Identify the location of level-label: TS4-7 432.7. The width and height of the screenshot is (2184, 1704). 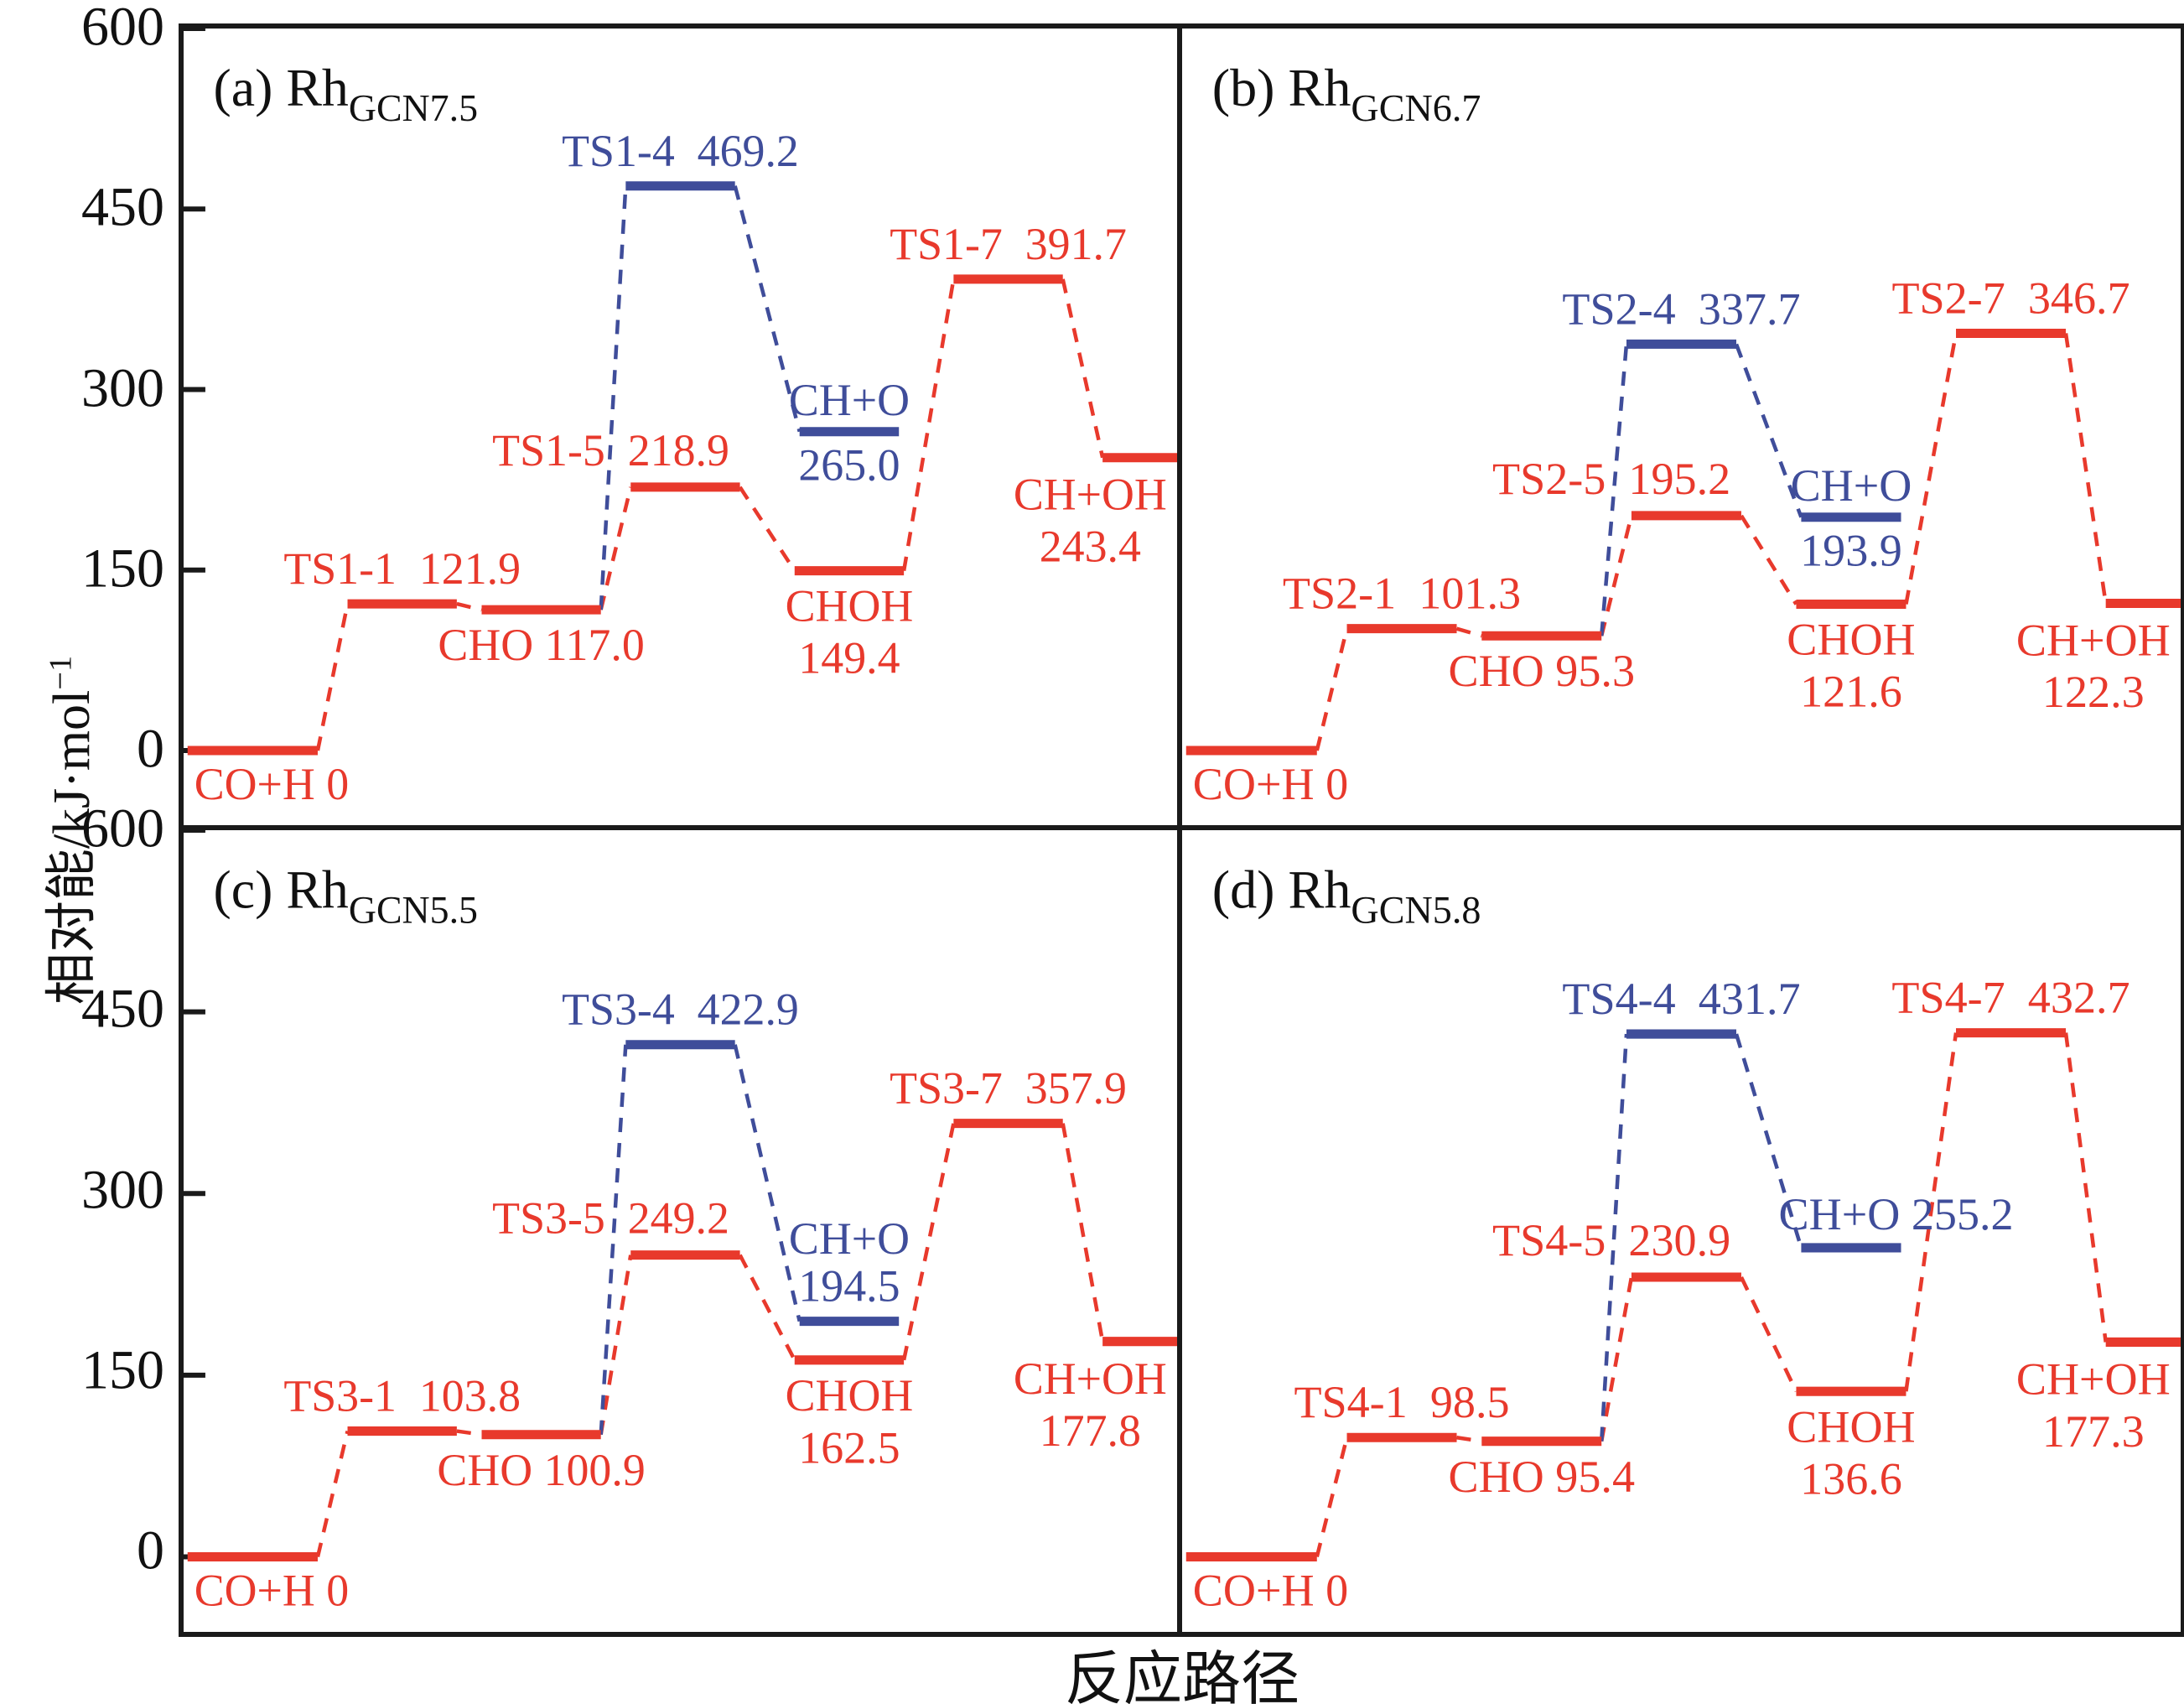
(2010, 997).